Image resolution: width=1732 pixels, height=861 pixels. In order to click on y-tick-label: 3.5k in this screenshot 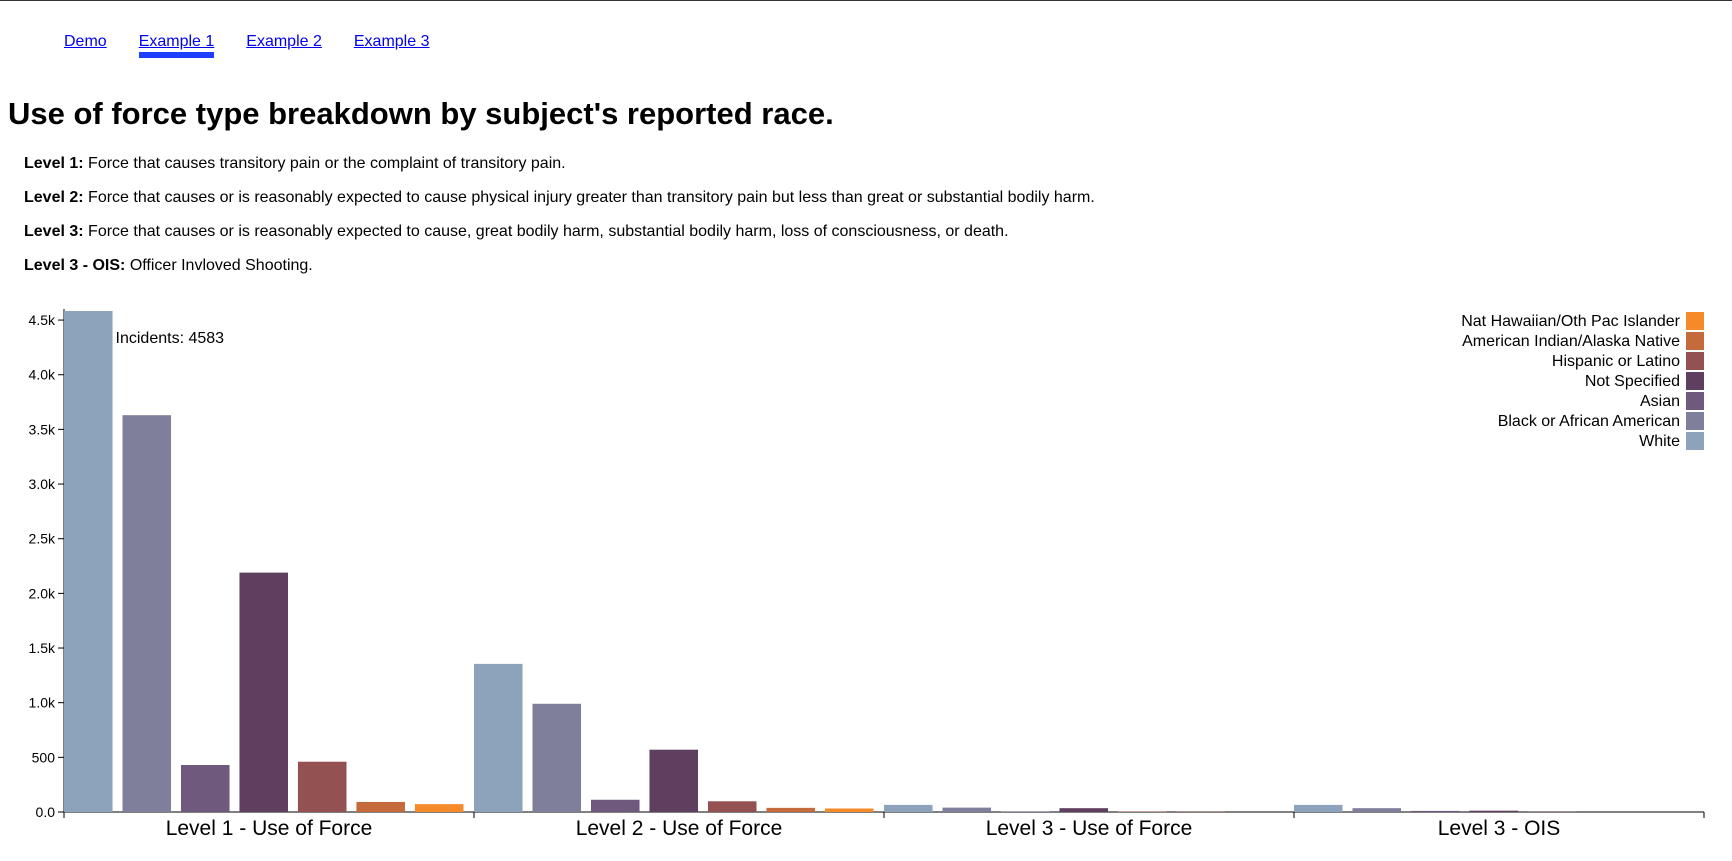, I will do `click(42, 429)`.